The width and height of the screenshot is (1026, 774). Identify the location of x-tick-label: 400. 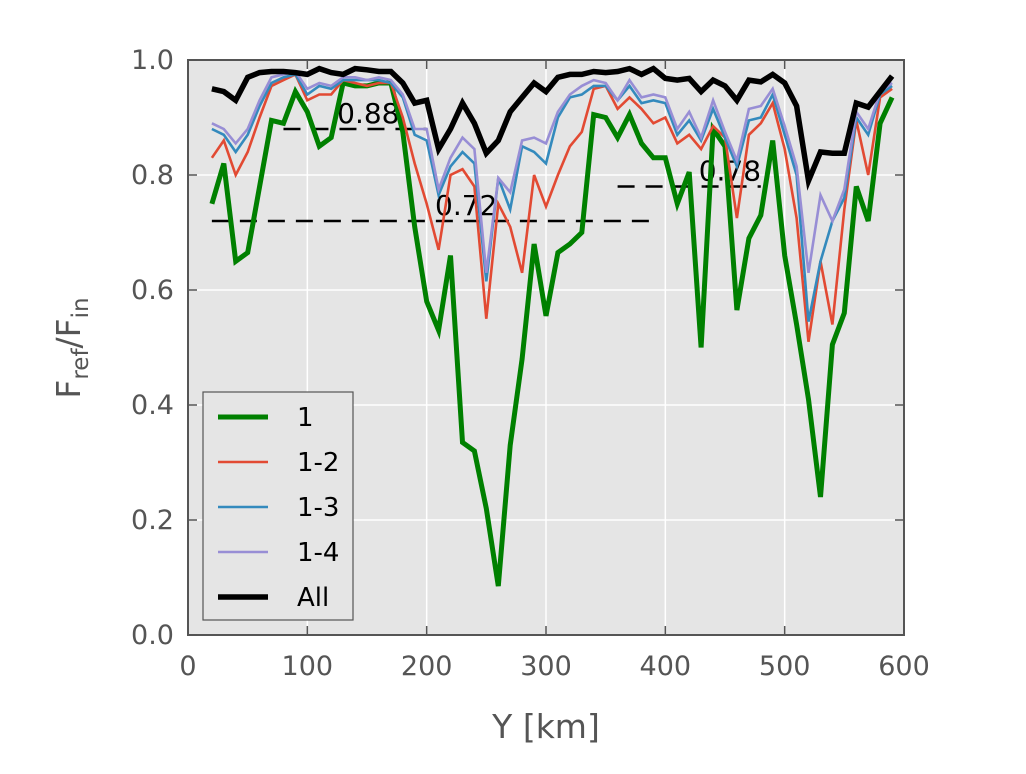
(666, 666).